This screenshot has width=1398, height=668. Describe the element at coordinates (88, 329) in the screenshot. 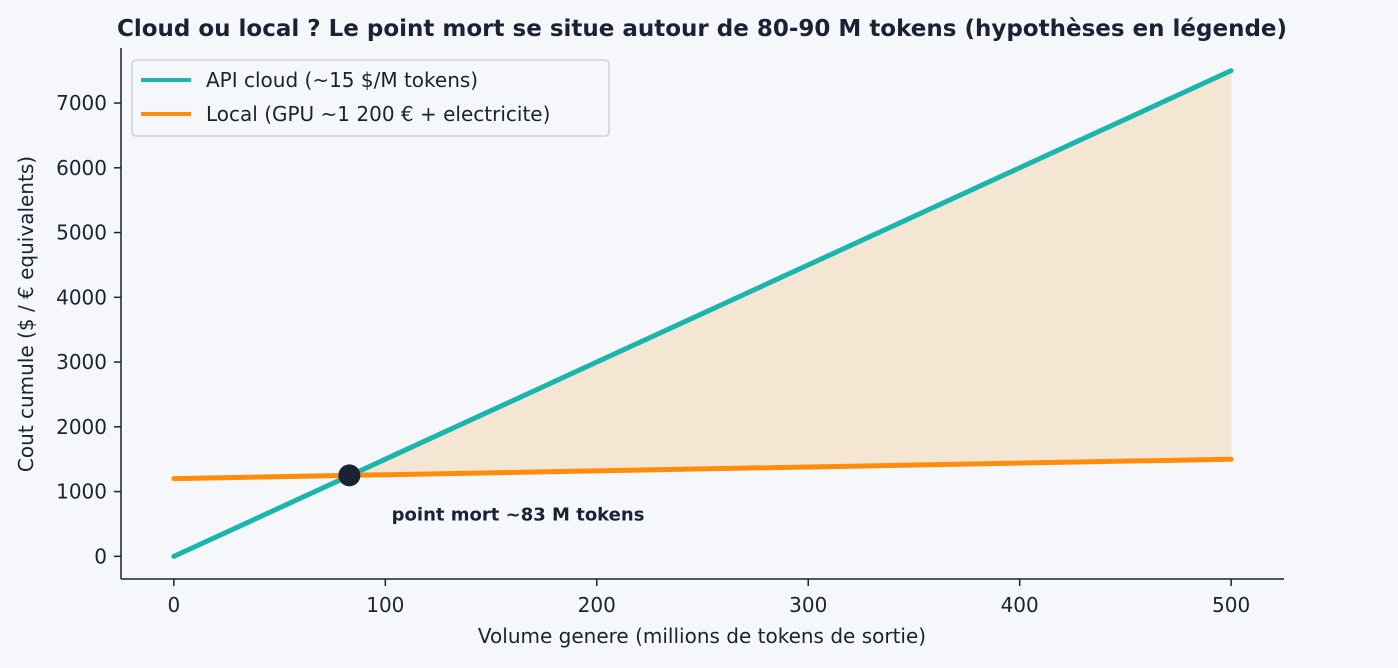

I see `y-ticks: 0 1000 2000 3000 4000 5000 6000 7000` at that location.